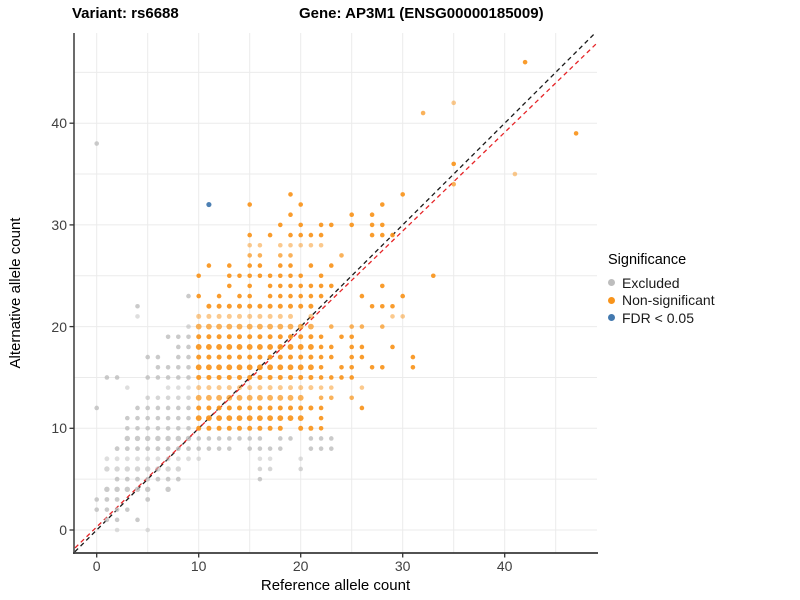  Describe the element at coordinates (611, 300) in the screenshot. I see `non-significant-dot-icon` at that location.